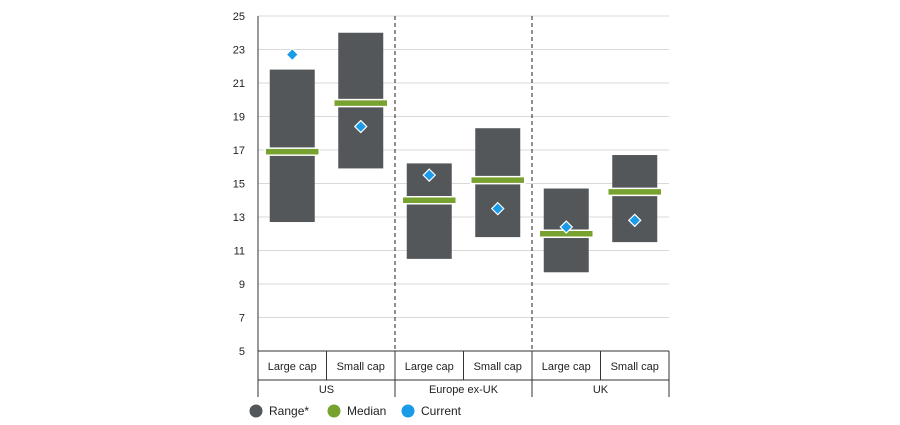 This screenshot has width=900, height=425. What do you see at coordinates (239, 252) in the screenshot?
I see `y-tick-label: 11` at bounding box center [239, 252].